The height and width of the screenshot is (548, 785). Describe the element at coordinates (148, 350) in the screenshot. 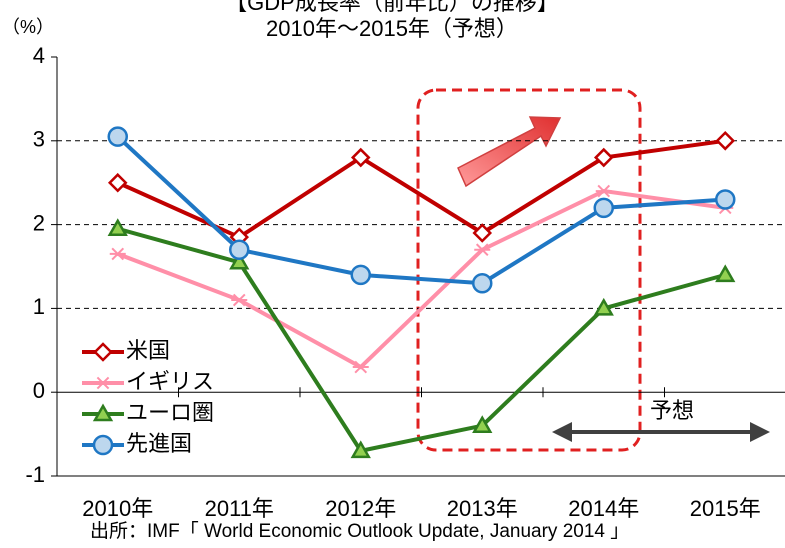

I see `legend-label: 米国` at that location.